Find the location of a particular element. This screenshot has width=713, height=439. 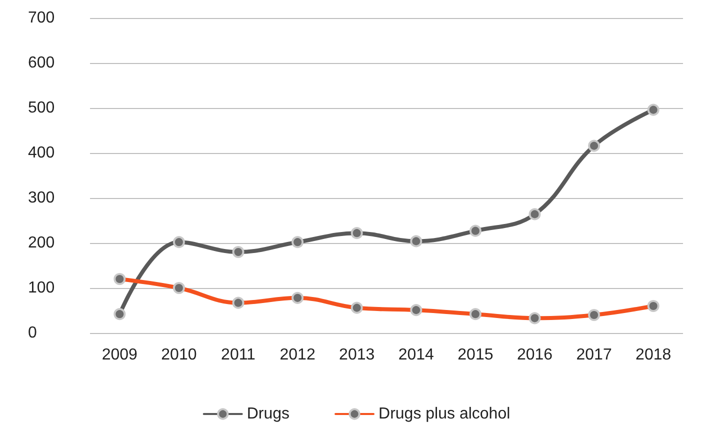

y-tick-label: 0 is located at coordinates (32, 333).